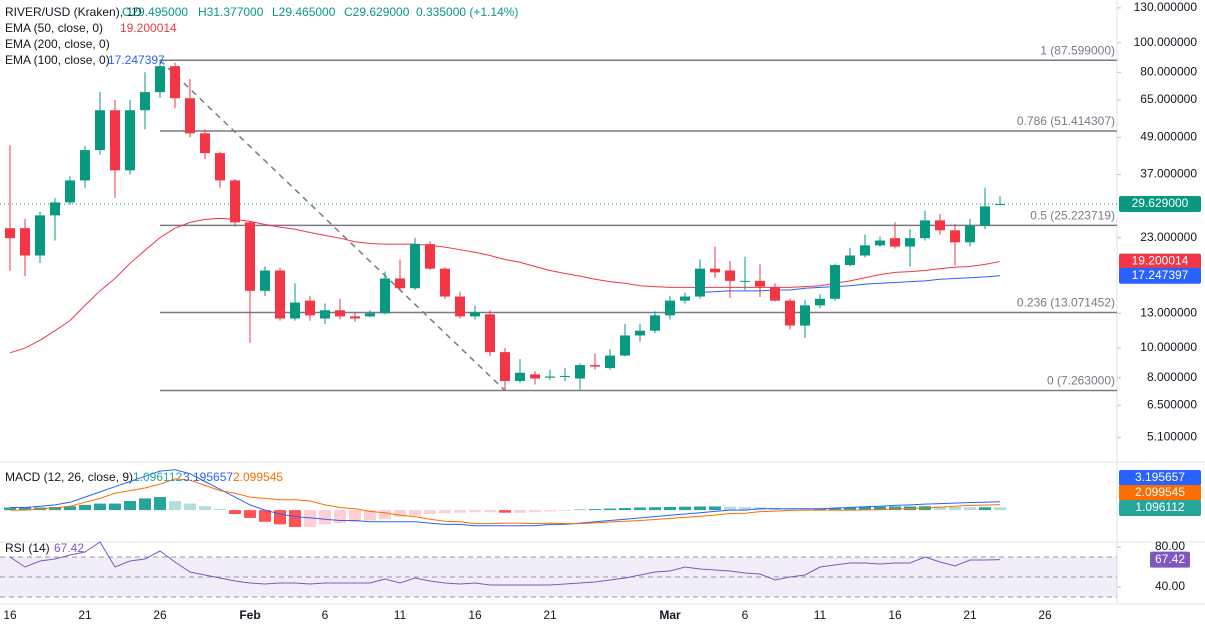 Image resolution: width=1205 pixels, height=626 pixels. I want to click on ema-tag-label: 19.200014, so click(1160, 261).